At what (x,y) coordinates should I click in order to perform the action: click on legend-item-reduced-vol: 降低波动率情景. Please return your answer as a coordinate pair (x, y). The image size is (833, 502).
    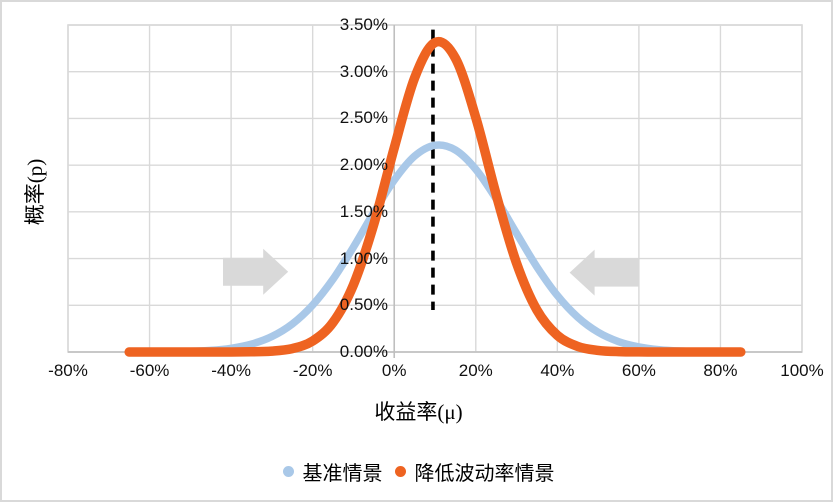
    Looking at the image, I should click on (474, 471).